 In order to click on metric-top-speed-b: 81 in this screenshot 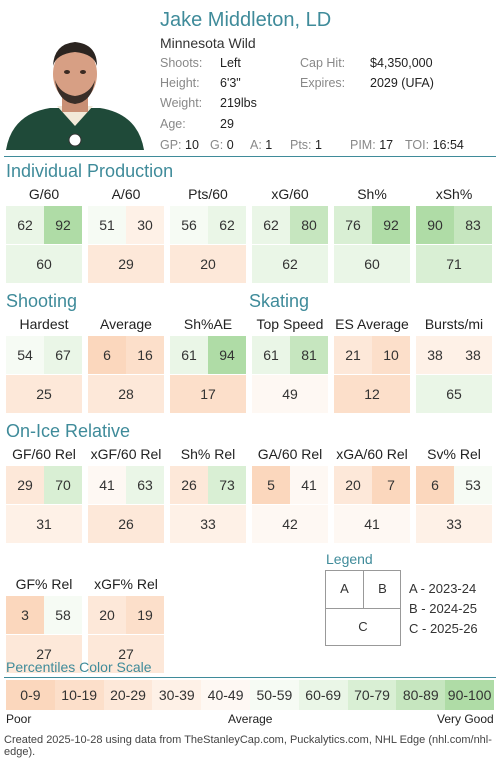, I will do `click(309, 355)`.